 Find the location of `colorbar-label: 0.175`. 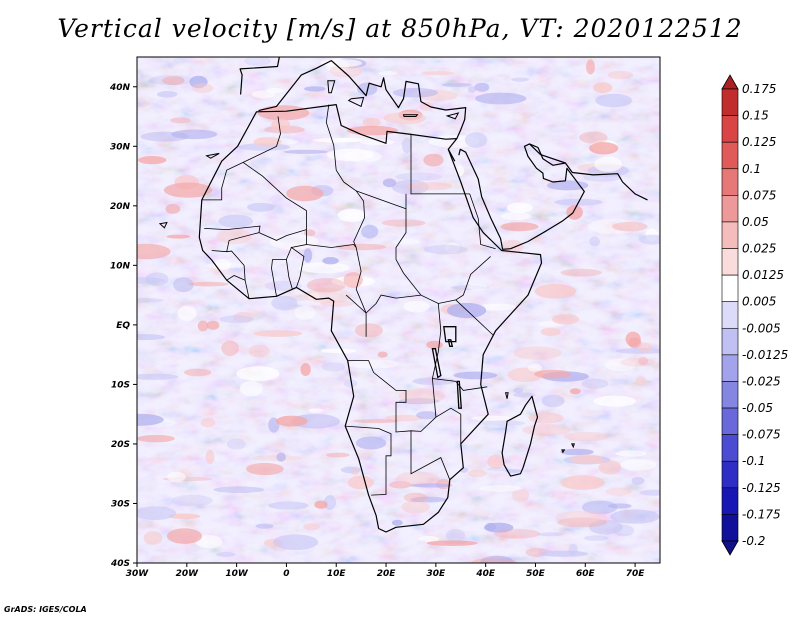

colorbar-label: 0.175 is located at coordinates (759, 89).